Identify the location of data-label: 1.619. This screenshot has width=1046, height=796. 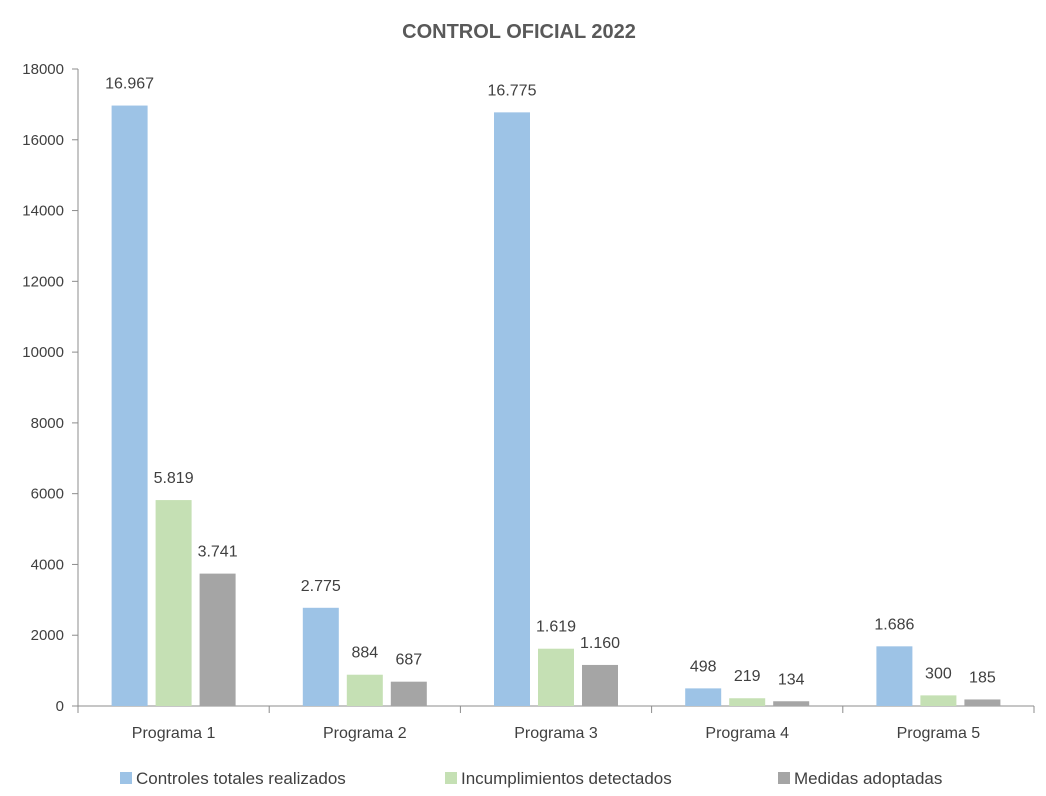
(556, 627).